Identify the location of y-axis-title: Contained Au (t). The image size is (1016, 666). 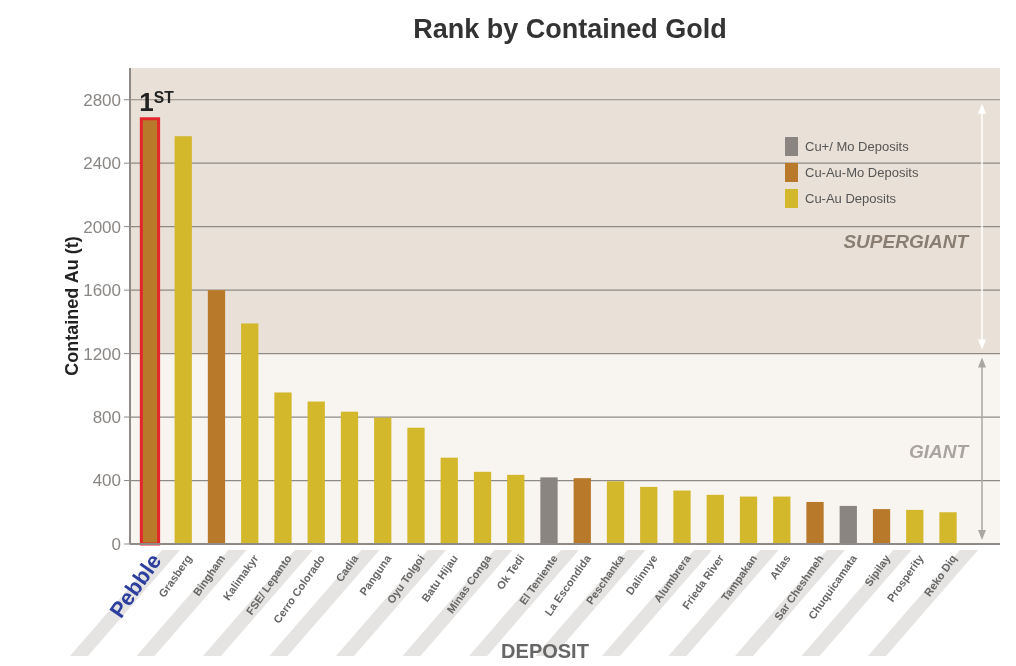
(72, 306).